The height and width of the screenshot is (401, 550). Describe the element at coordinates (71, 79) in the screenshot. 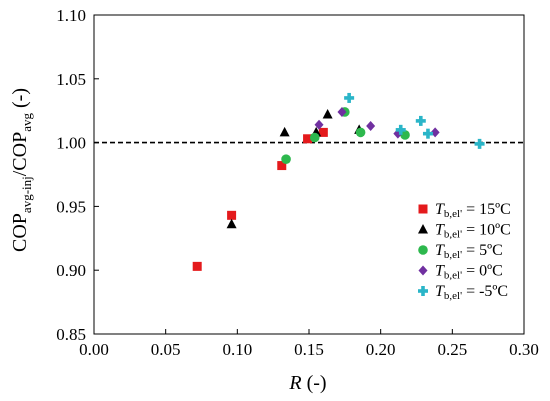

I see `y-tick-label: 1.05` at that location.